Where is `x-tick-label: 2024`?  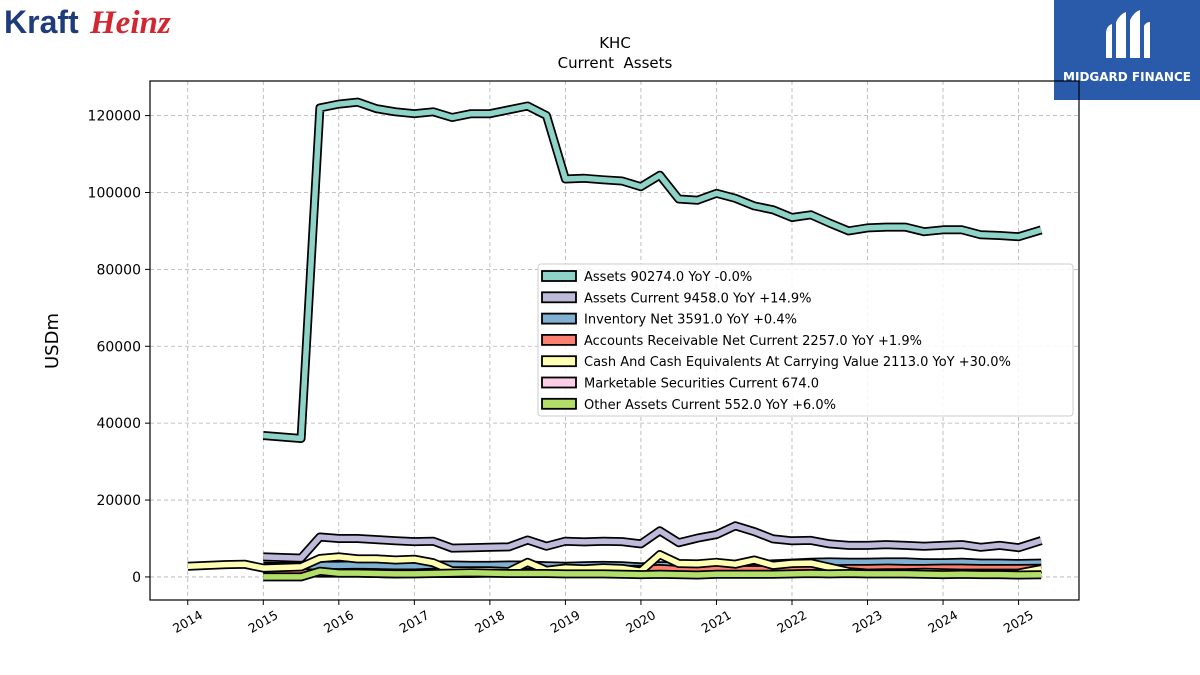 x-tick-label: 2024 is located at coordinates (942, 621).